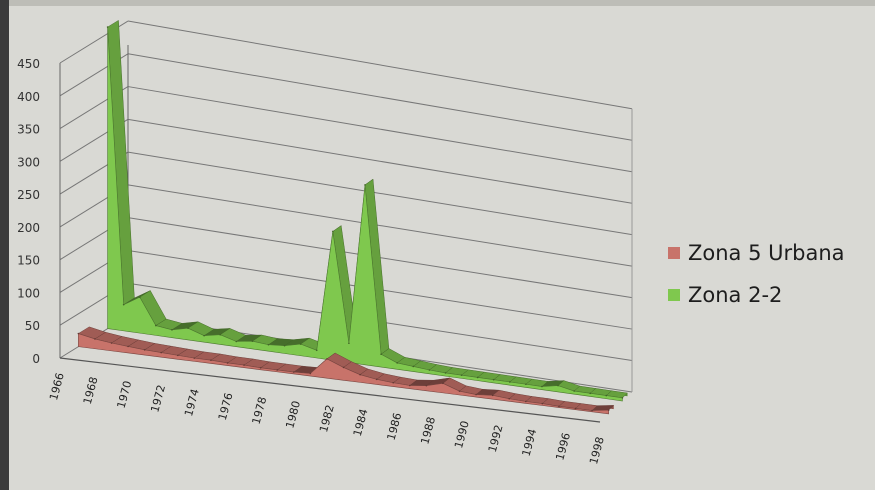 This screenshot has height=490, width=875. I want to click on y-tick-label: 200, so click(28, 228).